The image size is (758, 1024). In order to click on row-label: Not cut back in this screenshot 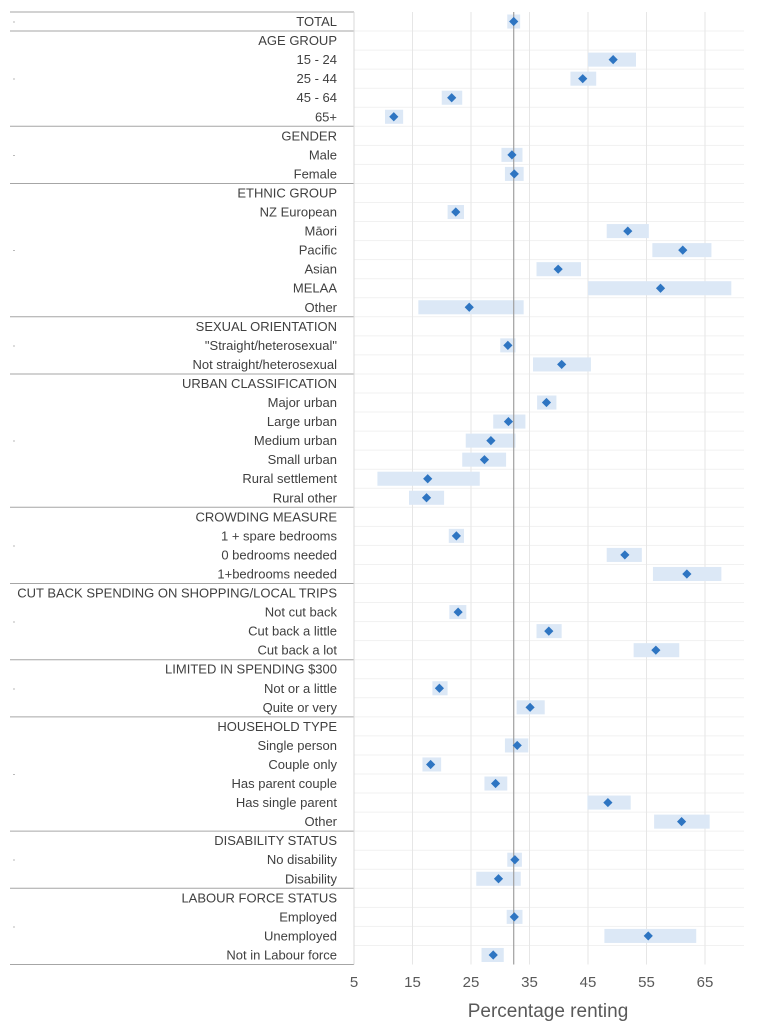, I will do `click(301, 612)`.